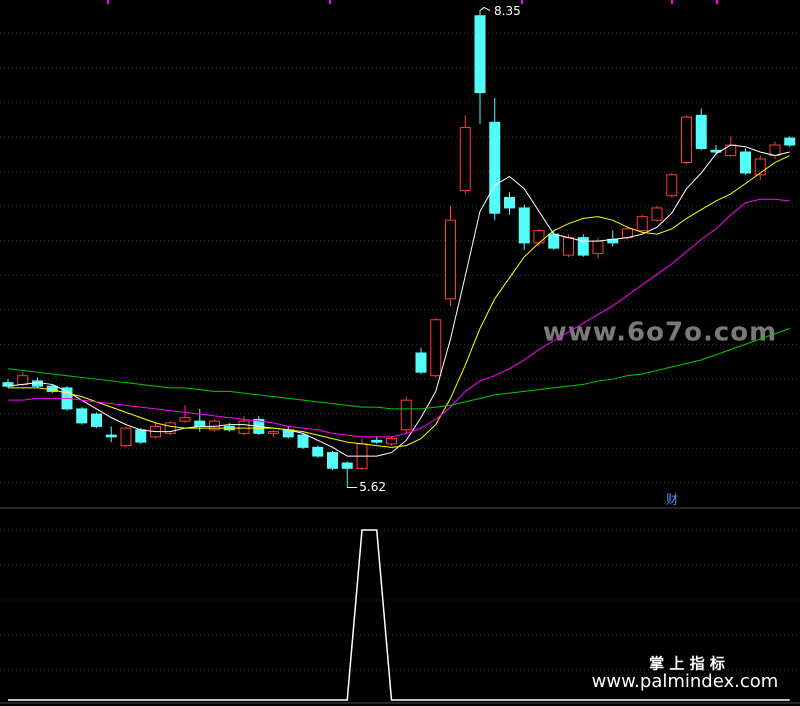 Image resolution: width=800 pixels, height=706 pixels. Describe the element at coordinates (685, 681) in the screenshot. I see `watermark: www.palmindex.com` at that location.